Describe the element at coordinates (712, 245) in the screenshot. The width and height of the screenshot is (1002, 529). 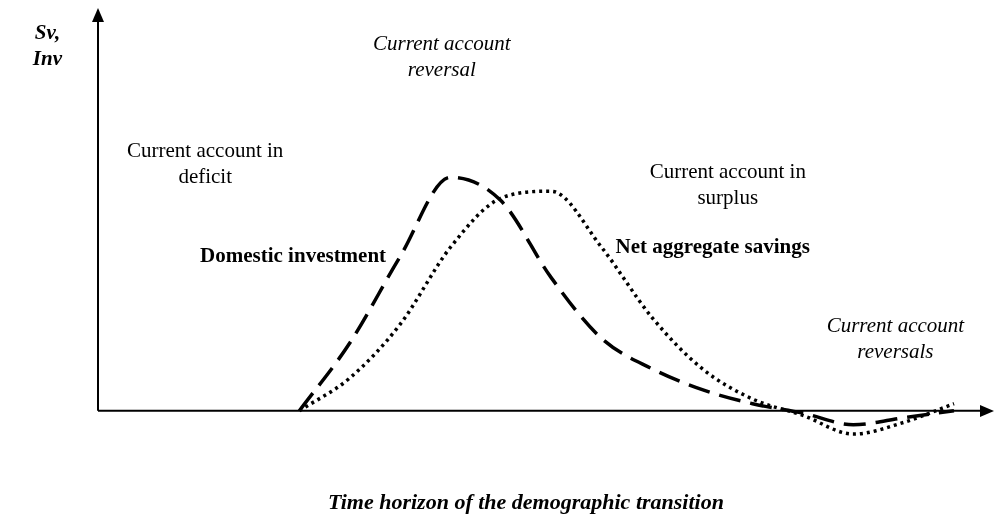
I see `series-label: Net aggregate savings` at that location.